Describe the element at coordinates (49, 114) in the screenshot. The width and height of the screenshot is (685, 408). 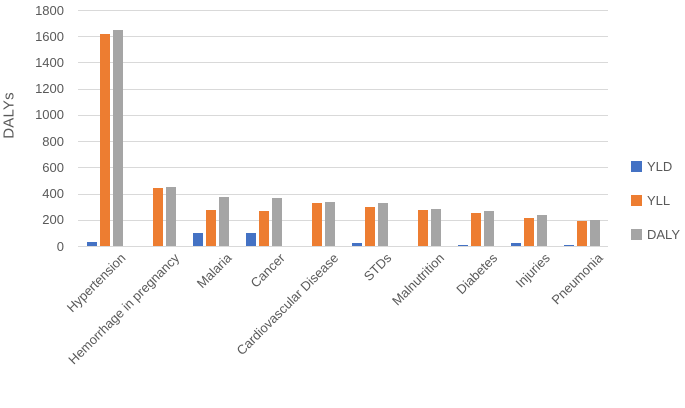
I see `y-tick-label: 1000` at that location.